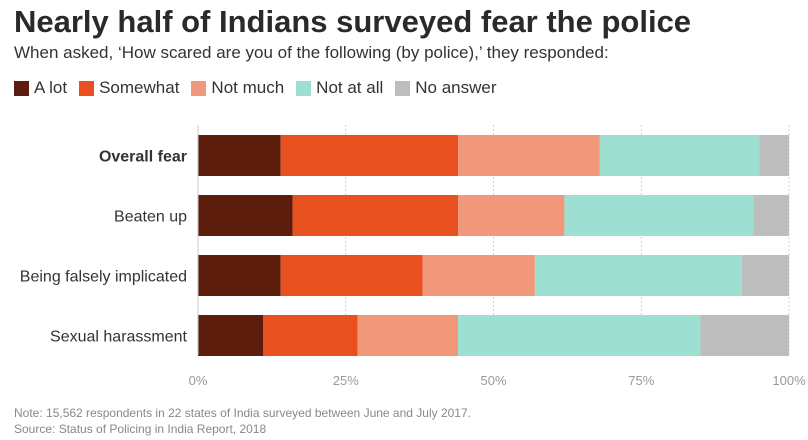 This screenshot has width=808, height=440. I want to click on x-tick-label-50: 50%, so click(493, 380).